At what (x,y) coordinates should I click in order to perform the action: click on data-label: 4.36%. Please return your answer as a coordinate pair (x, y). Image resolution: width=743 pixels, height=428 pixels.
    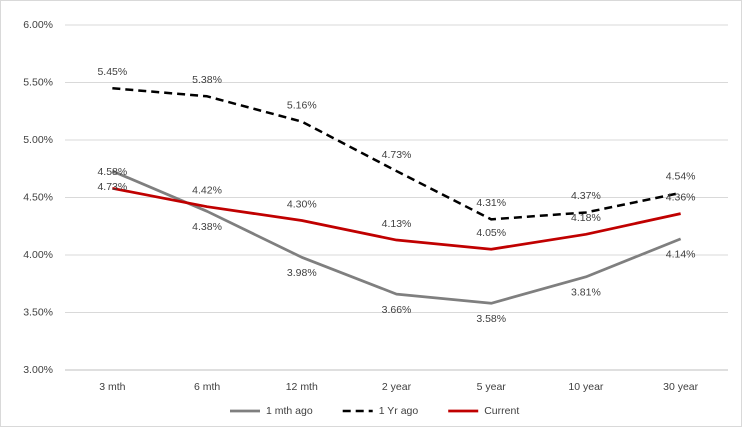
    Looking at the image, I should click on (681, 197).